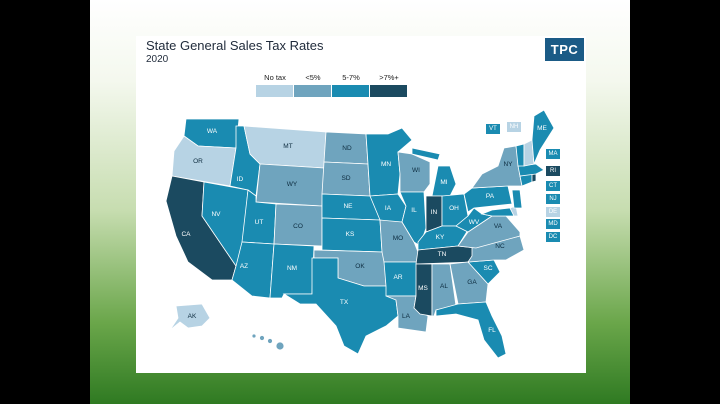 The height and width of the screenshot is (404, 720). What do you see at coordinates (388, 208) in the screenshot?
I see `state-label-ia: IA` at bounding box center [388, 208].